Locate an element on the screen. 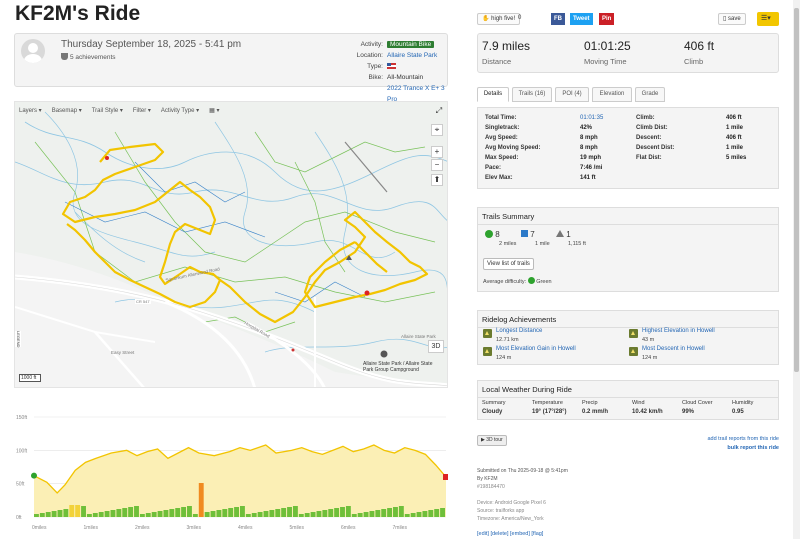  blue-square-icon is located at coordinates (524, 233).